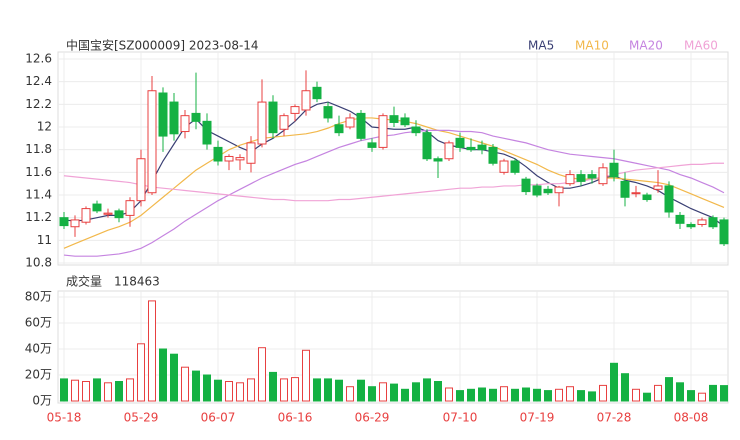 The height and width of the screenshot is (440, 740). Describe the element at coordinates (460, 418) in the screenshot. I see `x-tick-label: 07-10` at that location.